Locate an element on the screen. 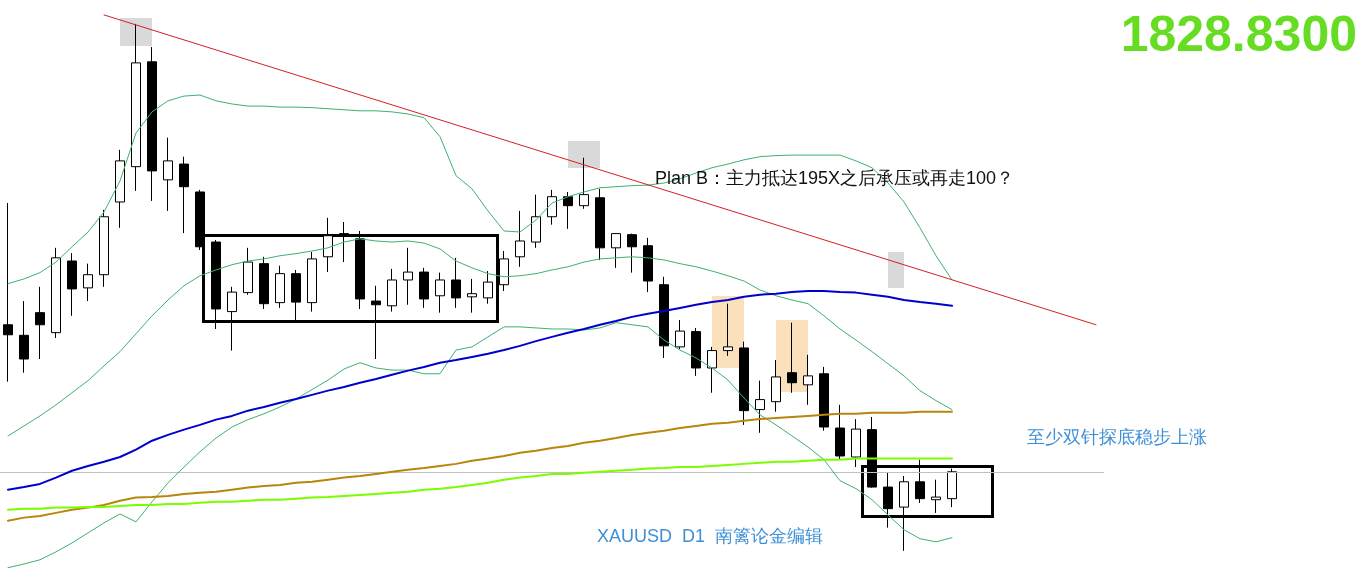  annotation: XAUUSD D1 南篱论金编辑 is located at coordinates (710, 536).